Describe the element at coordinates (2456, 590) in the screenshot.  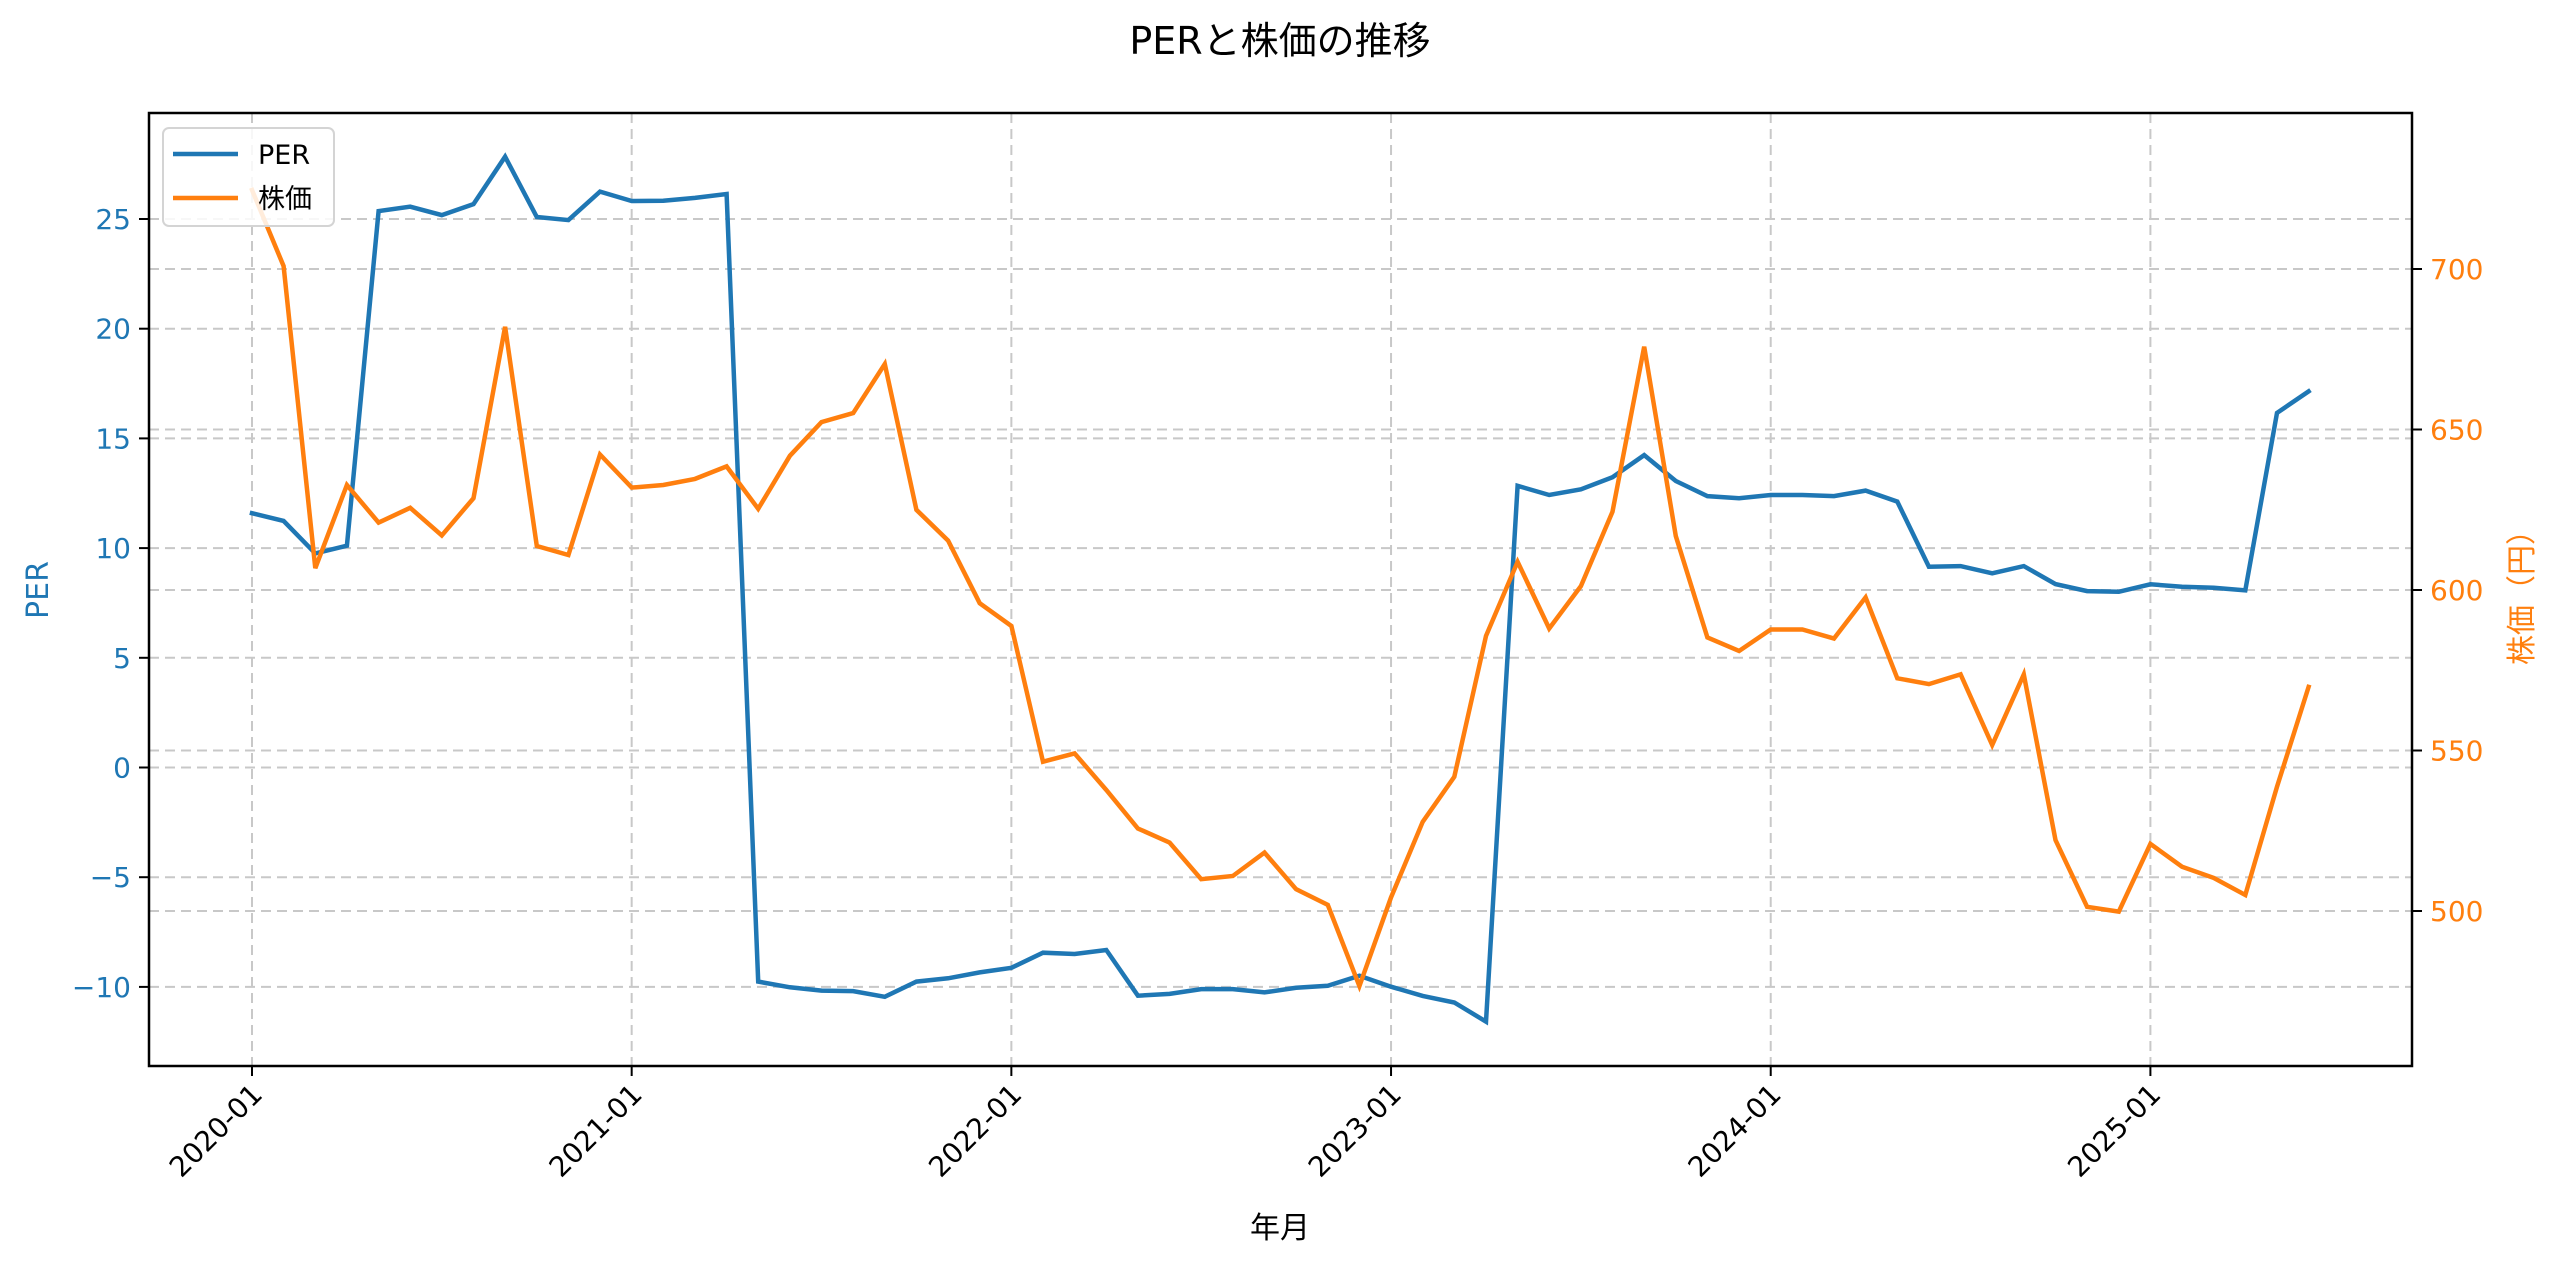
I see `right-tick-label: 600` at that location.